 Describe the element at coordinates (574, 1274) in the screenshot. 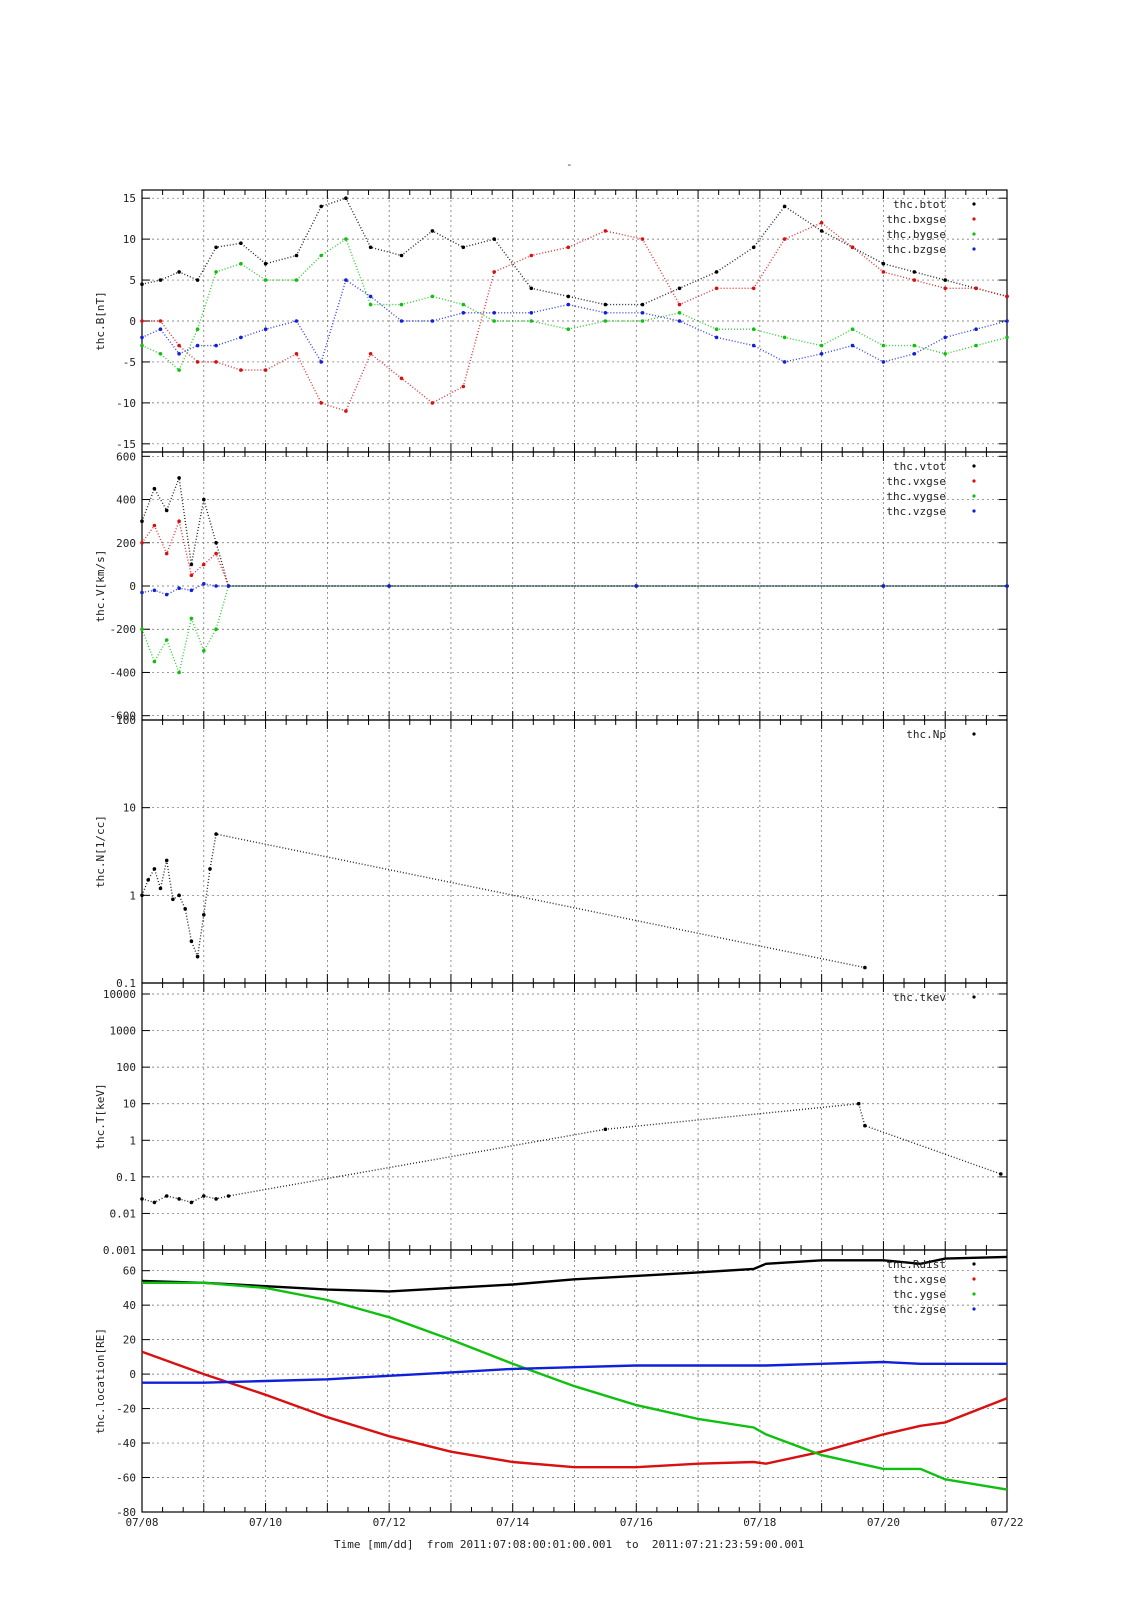

I see `series-line-thc-Rdist` at that location.